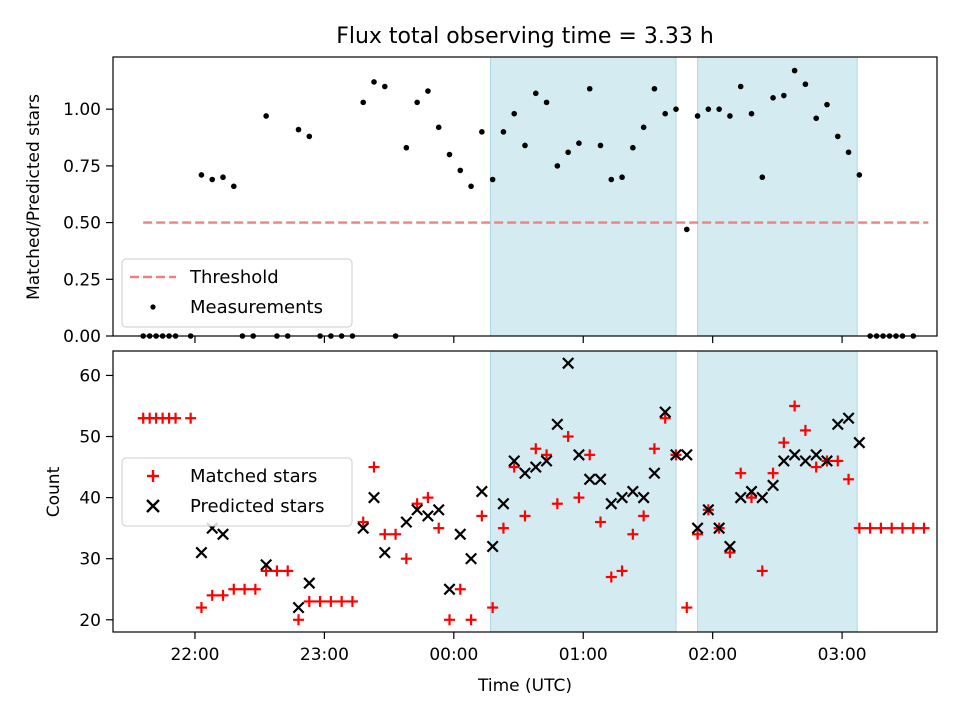  I want to click on legend-predicted-swatch, so click(153, 506).